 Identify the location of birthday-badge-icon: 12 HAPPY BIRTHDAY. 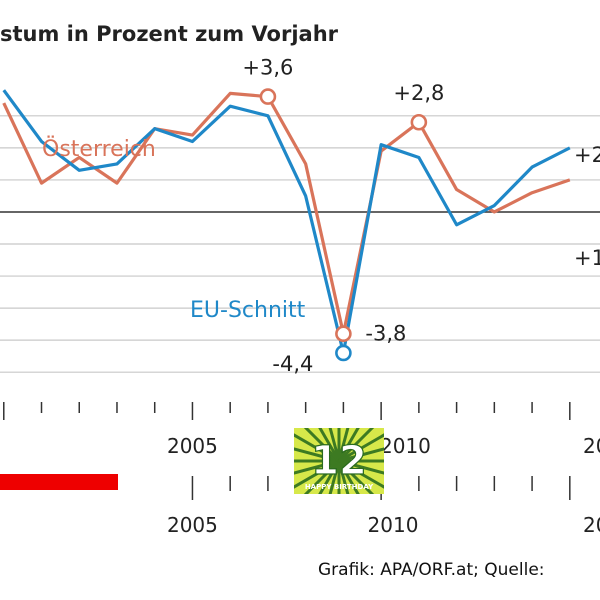
(339, 461).